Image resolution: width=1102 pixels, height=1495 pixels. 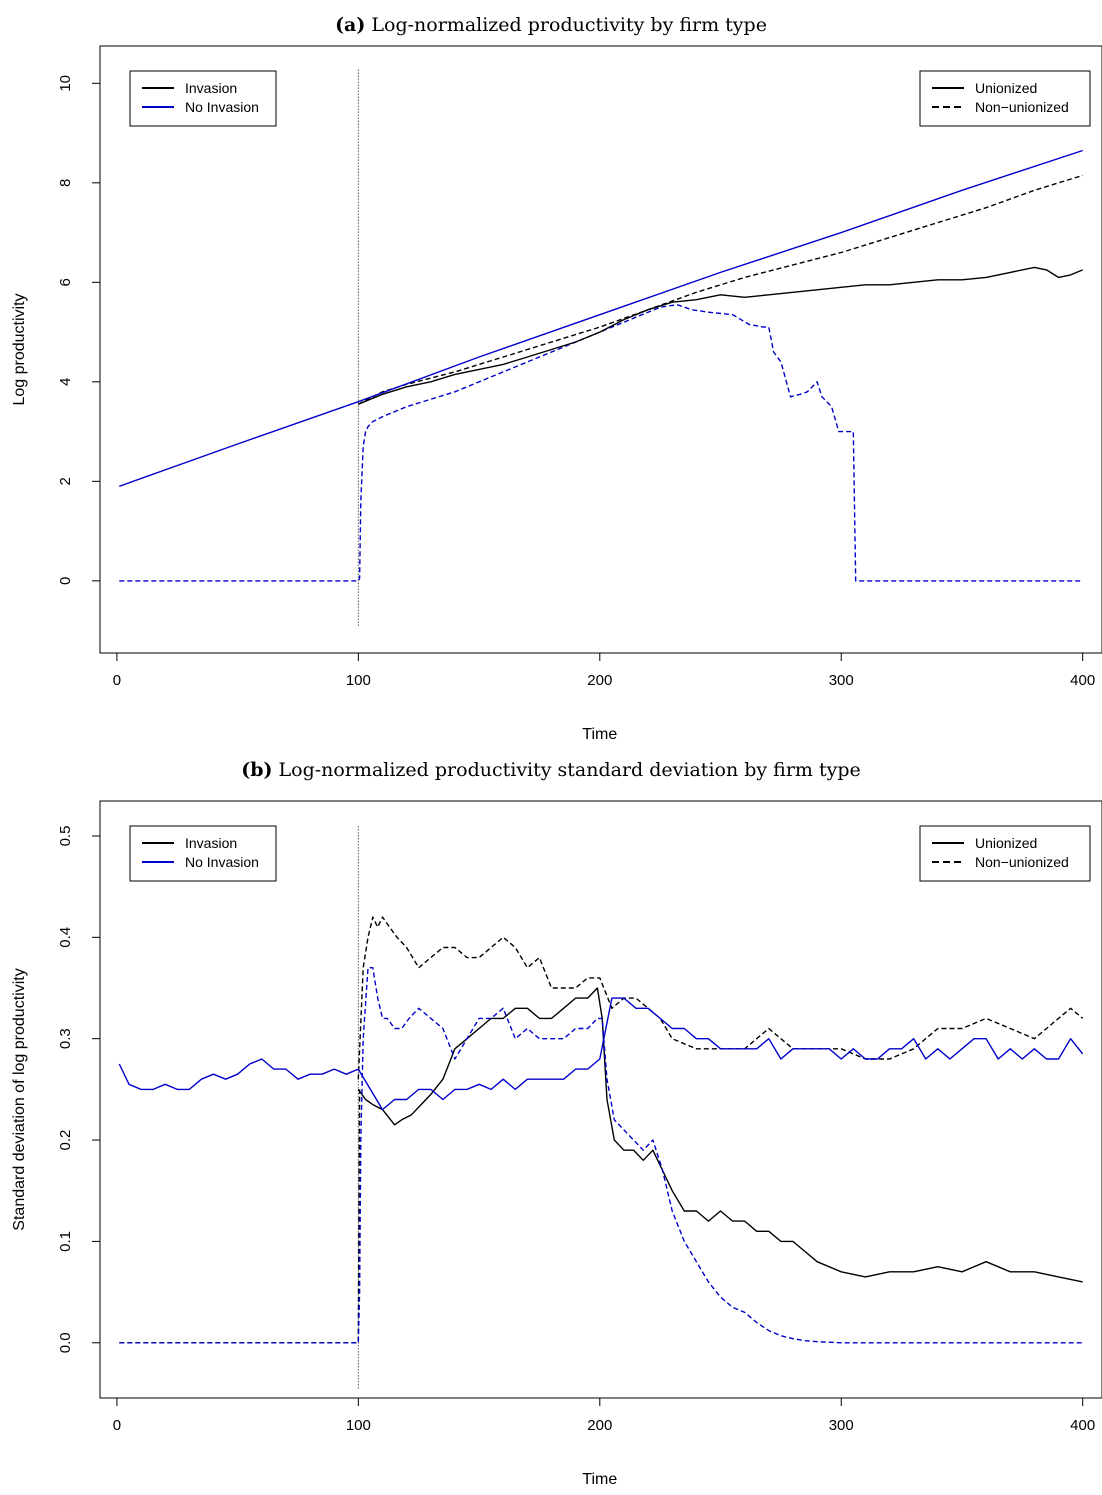 What do you see at coordinates (19, 1099) in the screenshot?
I see `y-axis-title: Standard deviation of log productivity` at bounding box center [19, 1099].